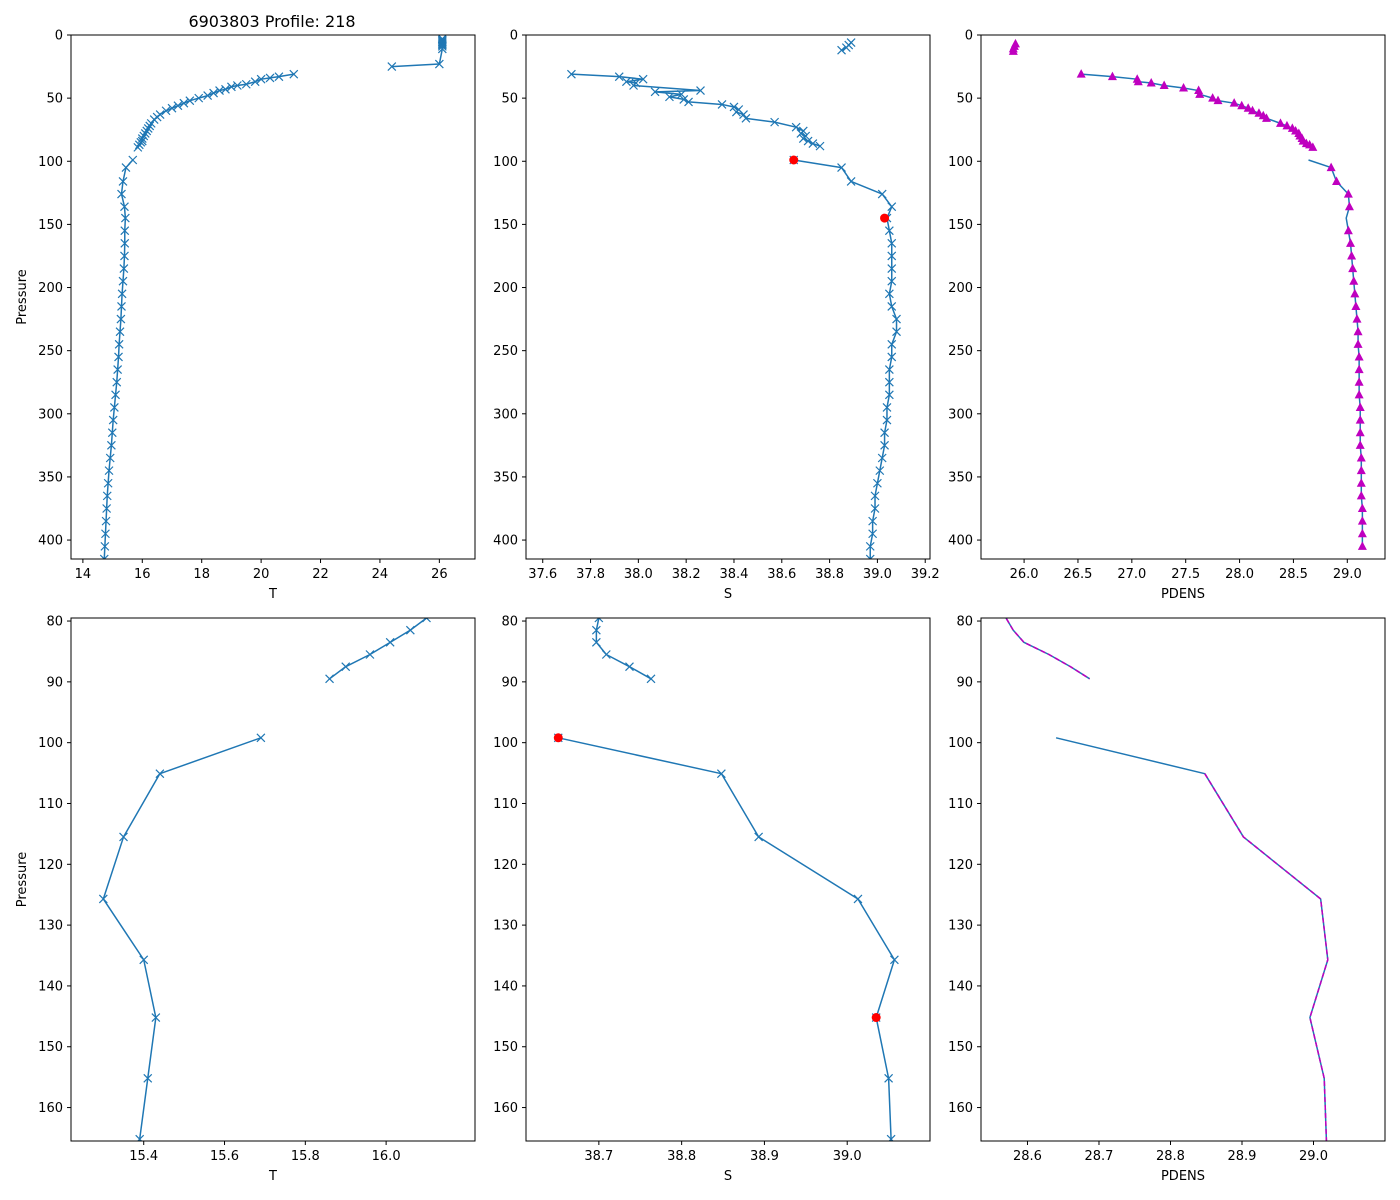 The width and height of the screenshot is (1400, 1200). What do you see at coordinates (54, 99) in the screenshot?
I see `temperature-profile-full-y-tick-label: 50` at bounding box center [54, 99].